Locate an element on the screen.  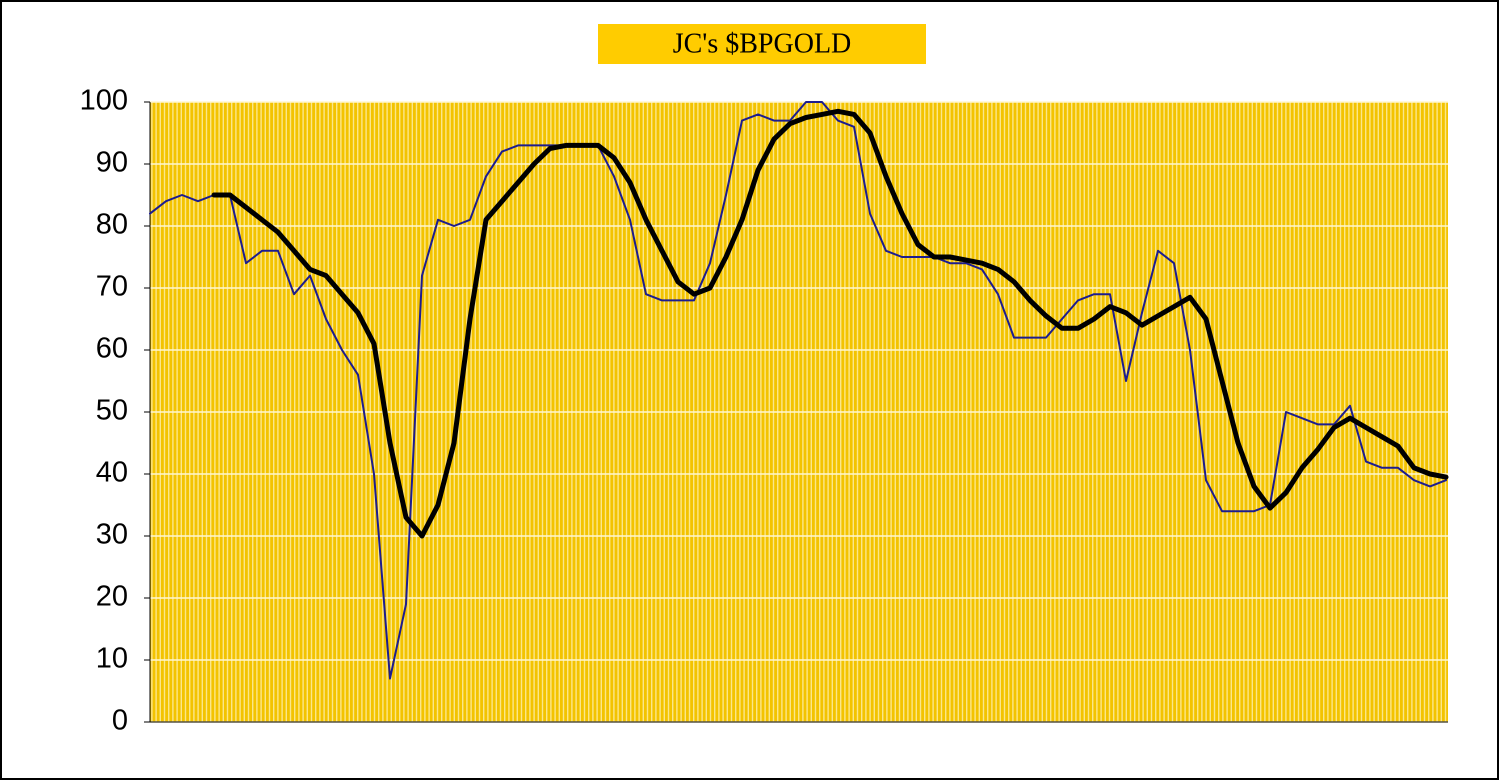
y-tick-label: 70 is located at coordinates (112, 287).